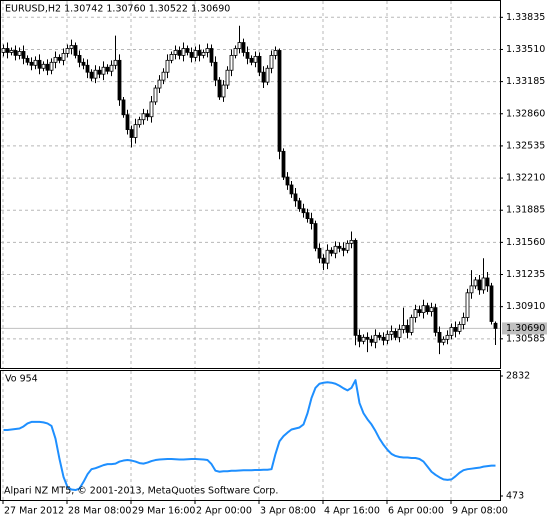  I want to click on x-tick-label: 4 Apr 16:00, so click(352, 511).